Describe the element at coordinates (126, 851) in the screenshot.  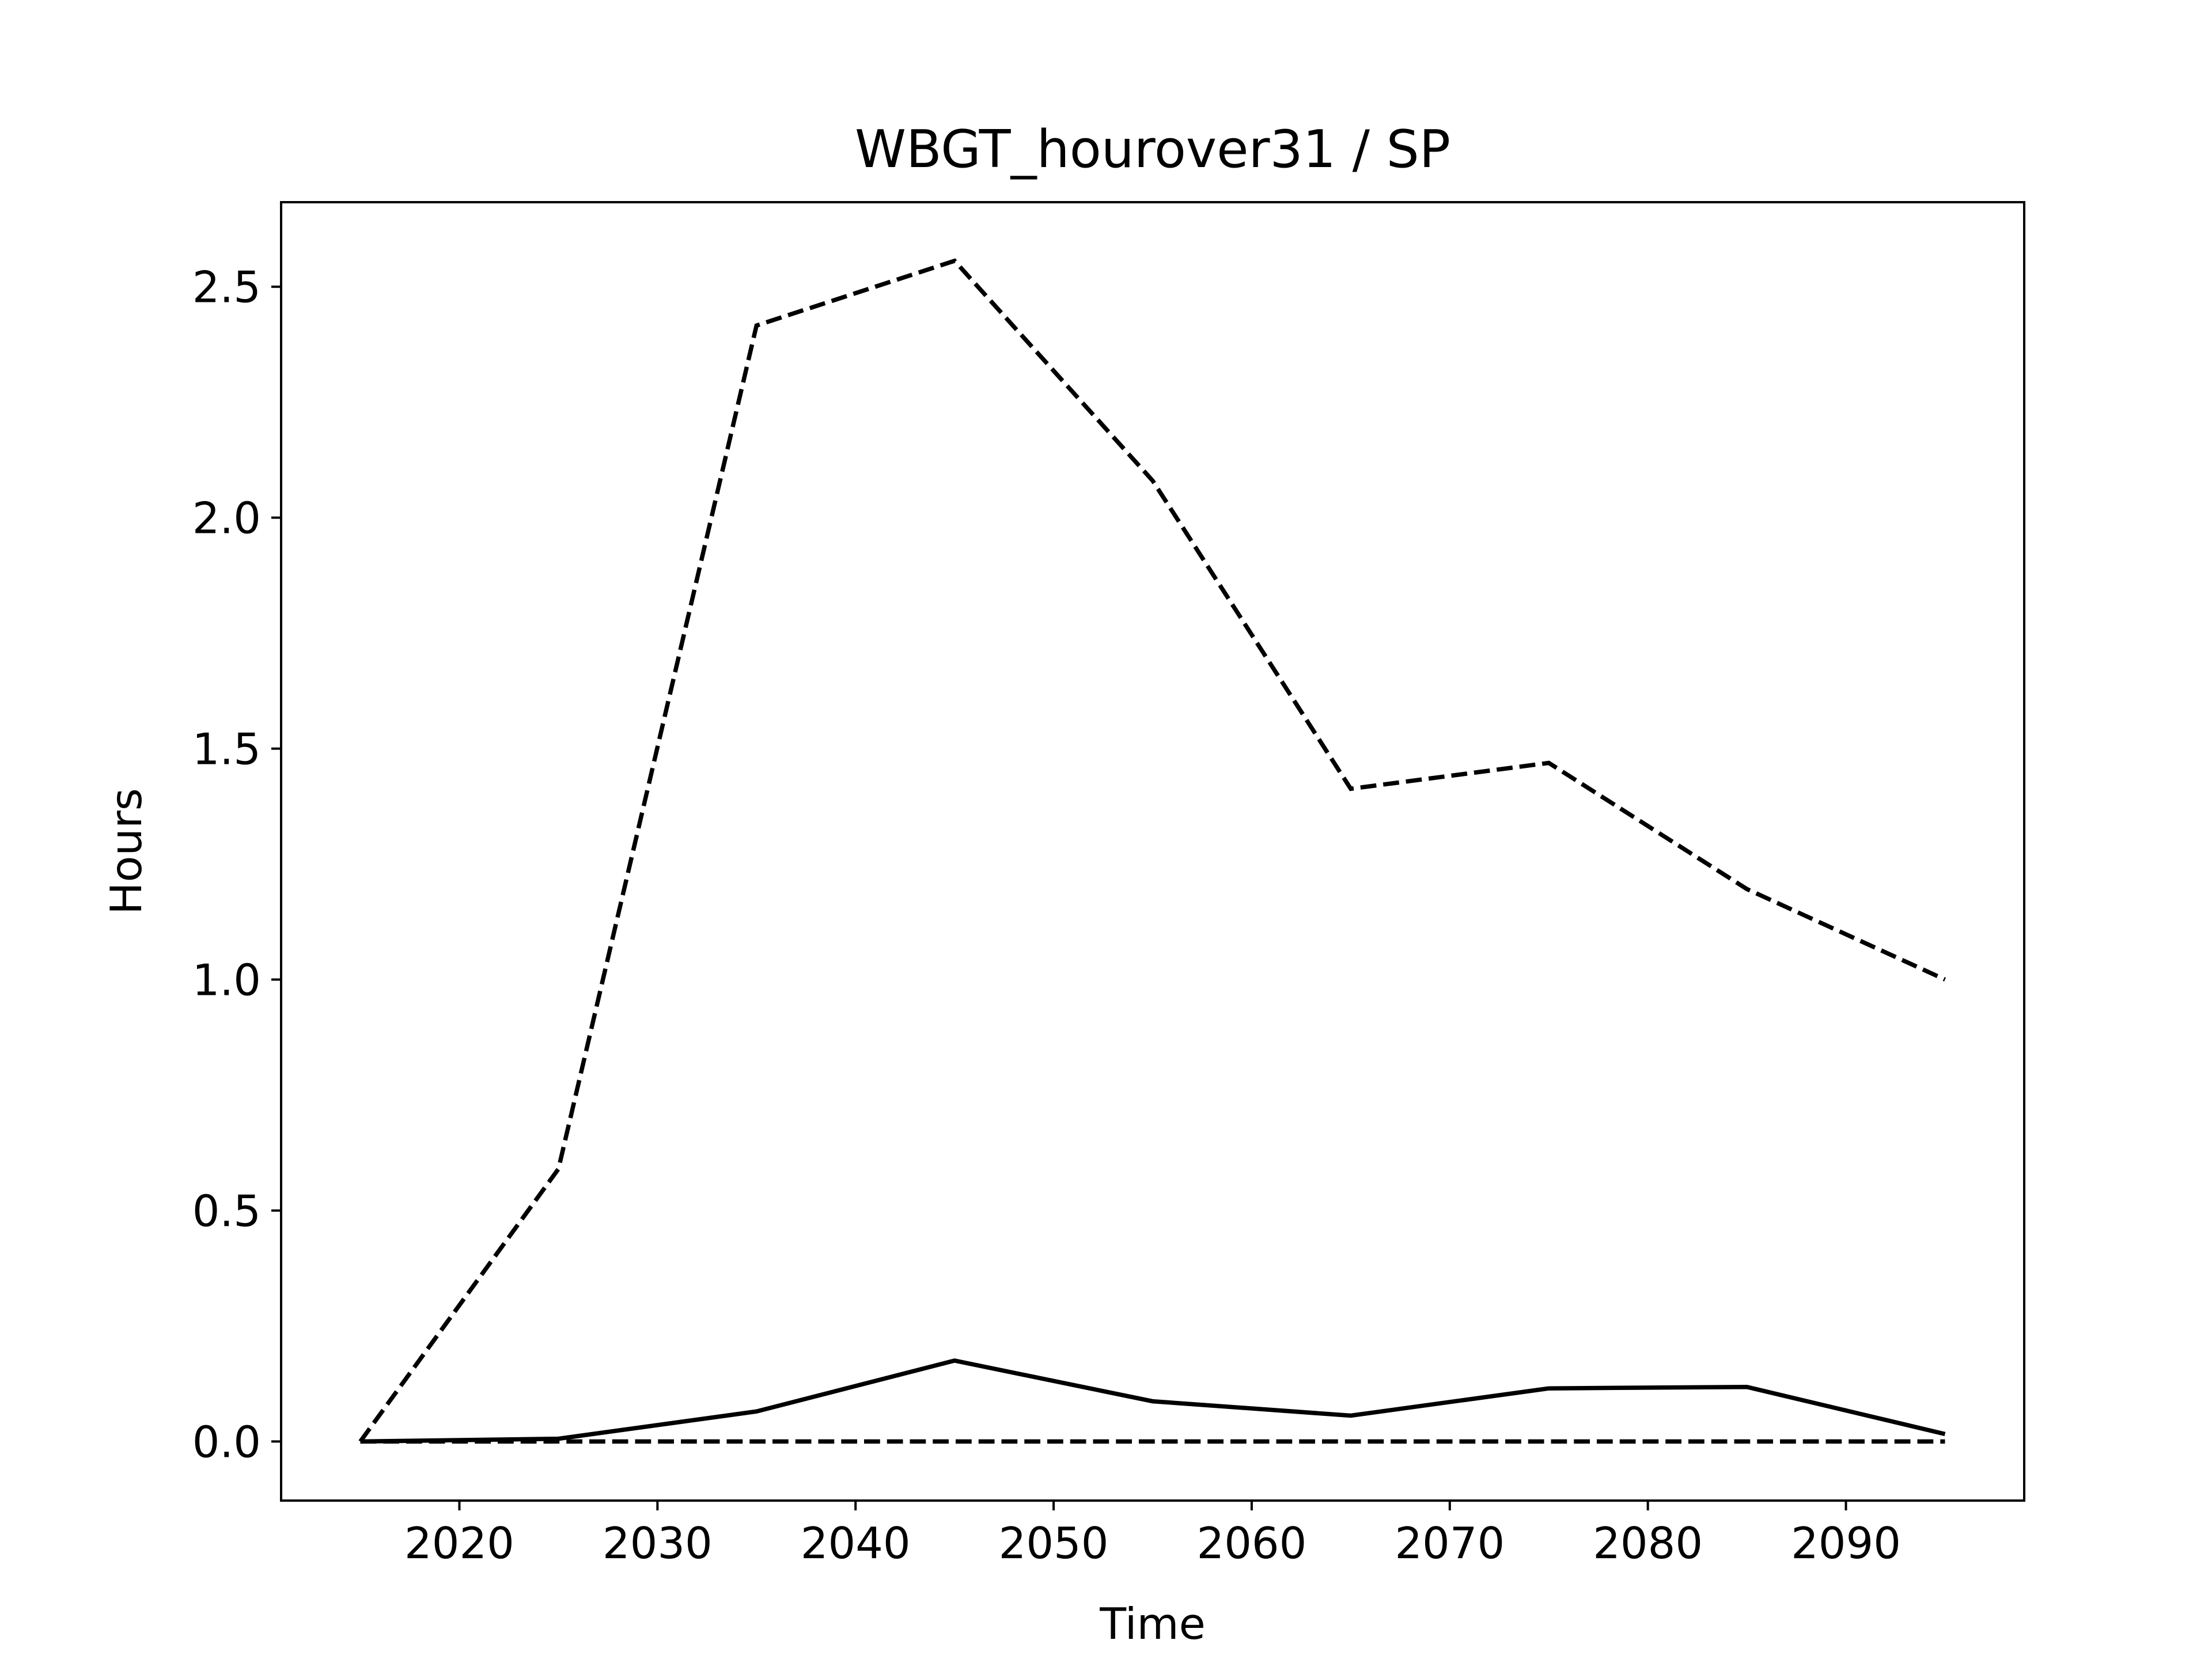
I see `y-axis-label: Hours` at that location.